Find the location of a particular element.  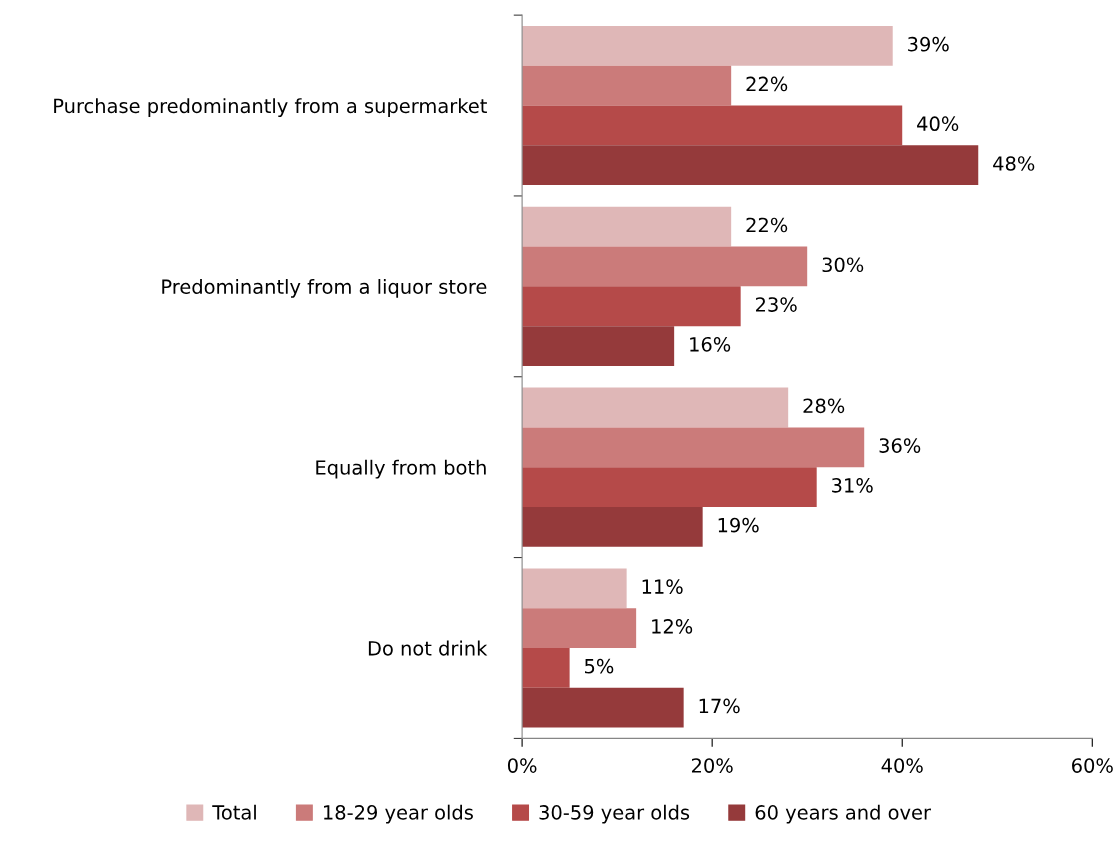

y-tick-label: Equally from both is located at coordinates (401, 469).